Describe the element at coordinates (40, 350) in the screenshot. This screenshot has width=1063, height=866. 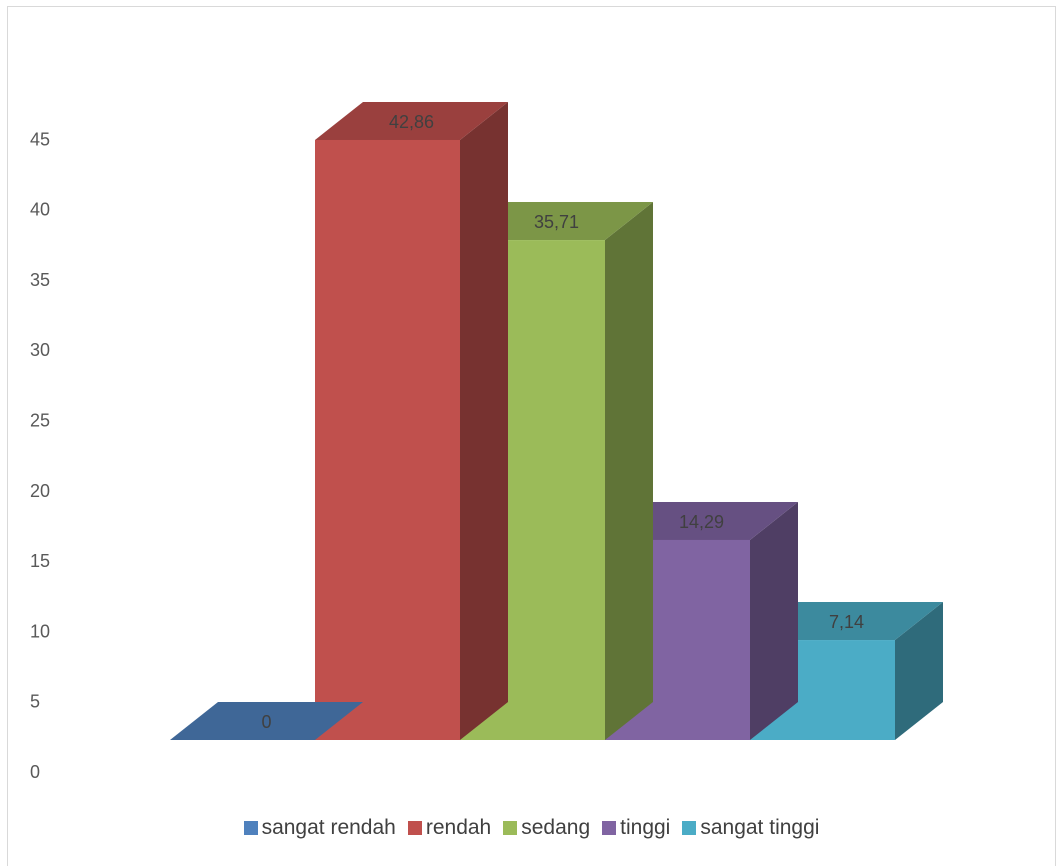
I see `y-tick-label: 30` at that location.